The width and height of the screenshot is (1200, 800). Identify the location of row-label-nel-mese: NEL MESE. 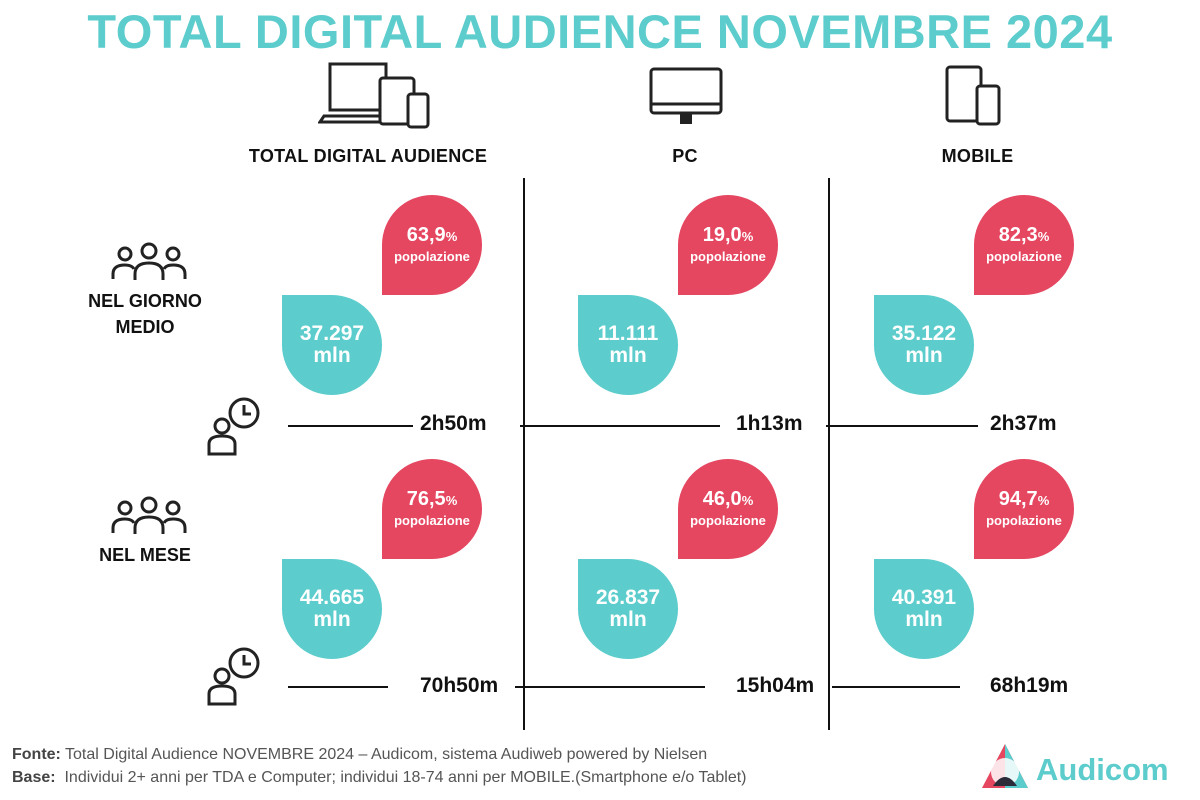
(145, 555).